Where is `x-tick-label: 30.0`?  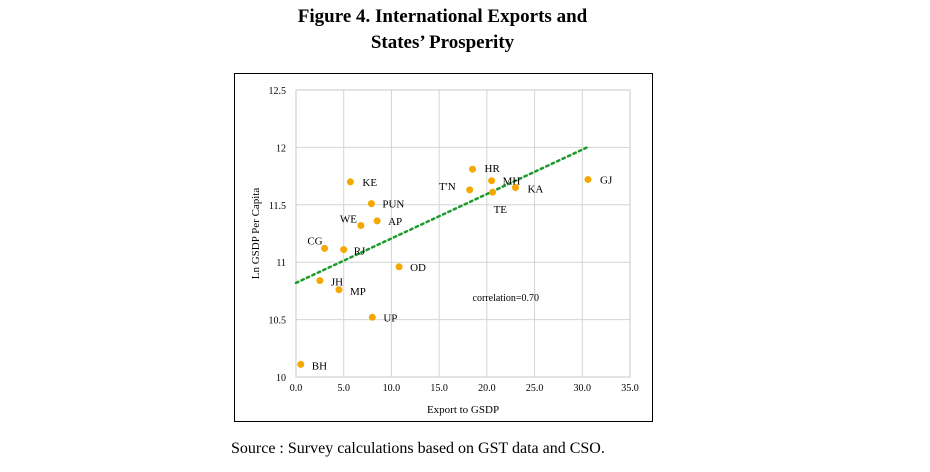 x-tick-label: 30.0 is located at coordinates (583, 388).